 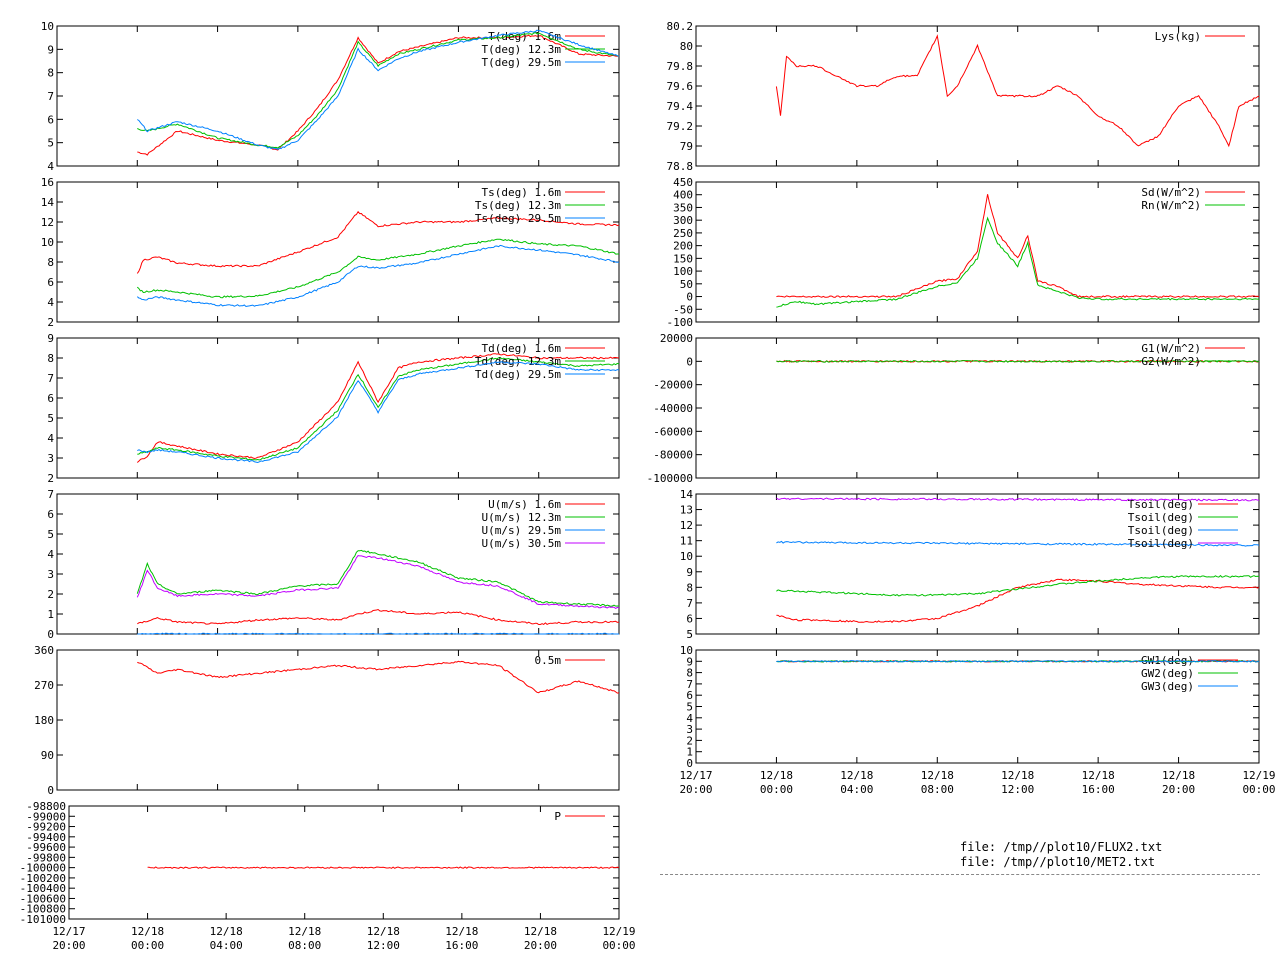 What do you see at coordinates (683, 258) in the screenshot?
I see `y-tick-label: 150` at bounding box center [683, 258].